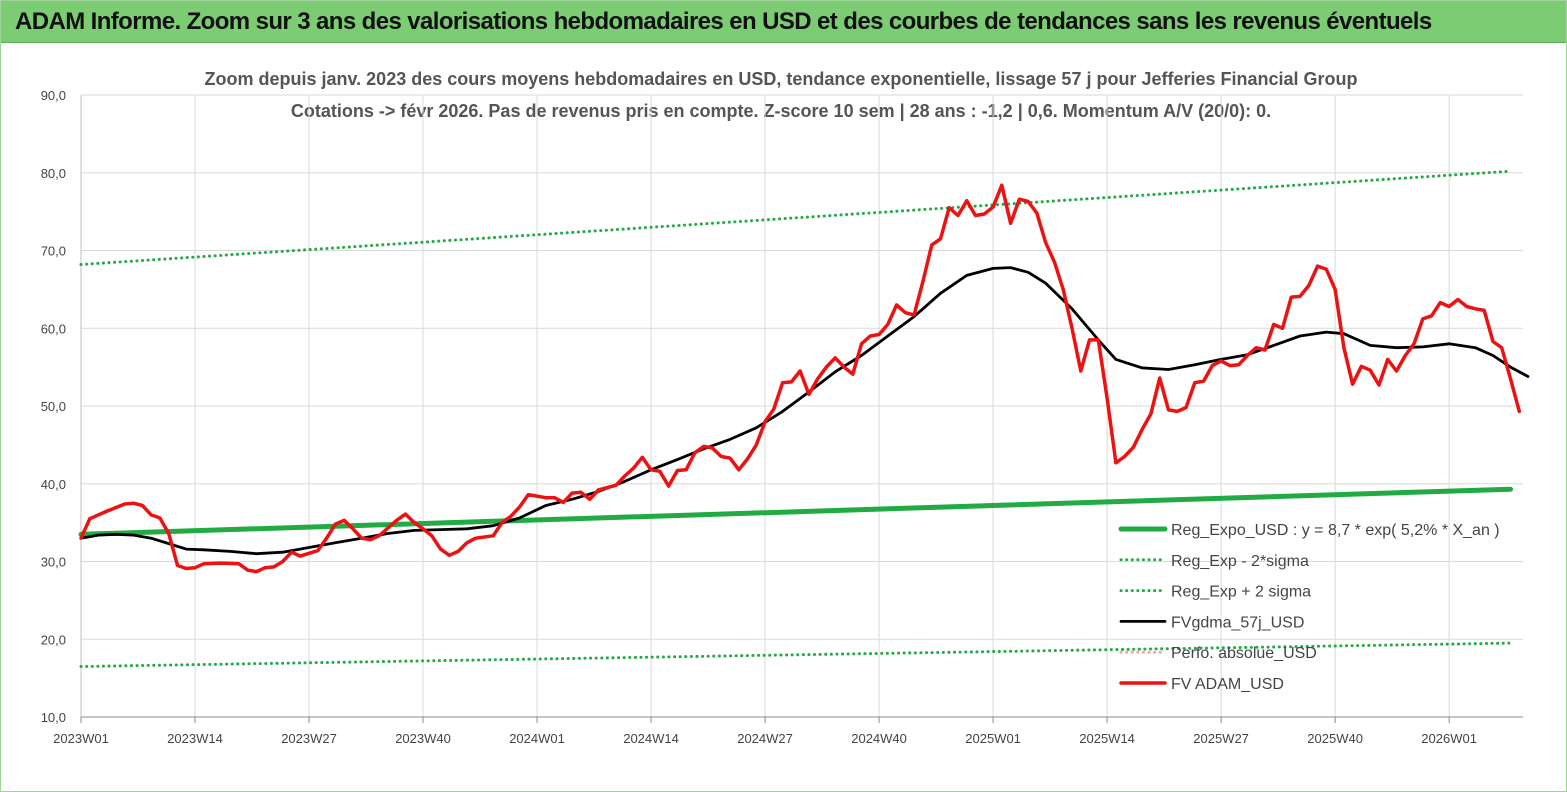 The width and height of the screenshot is (1567, 792). Describe the element at coordinates (537, 738) in the screenshot. I see `x-tick-label: 2024W01` at that location.